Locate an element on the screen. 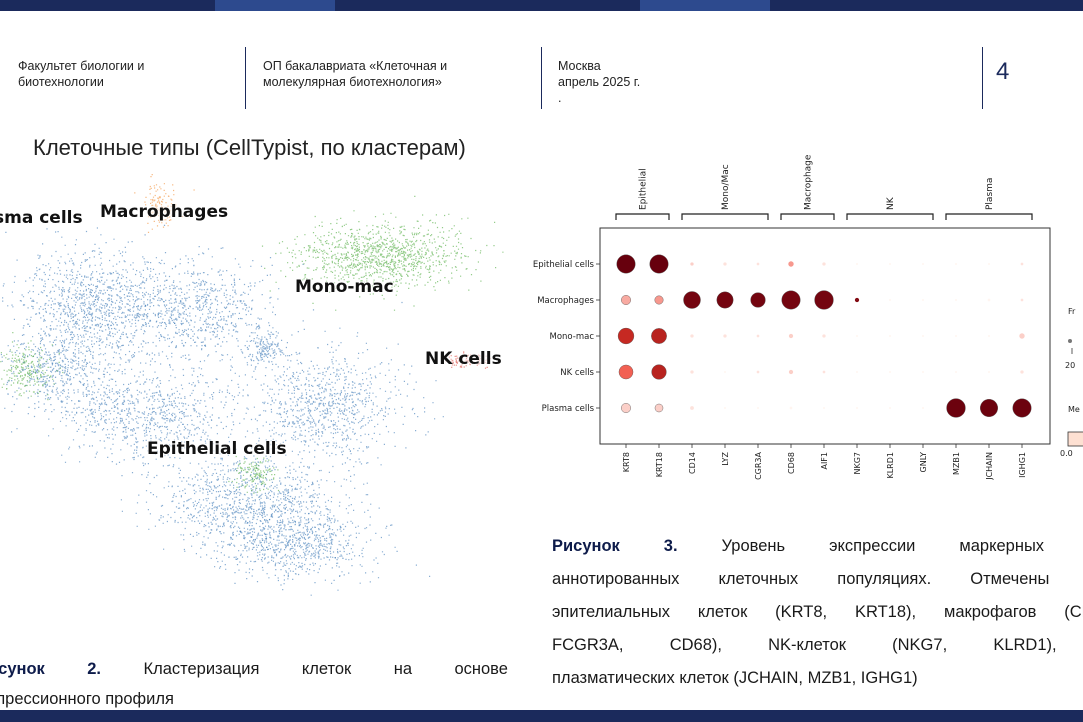 The image size is (1083, 722). dotplot-group-label: NK is located at coordinates (891, 203).